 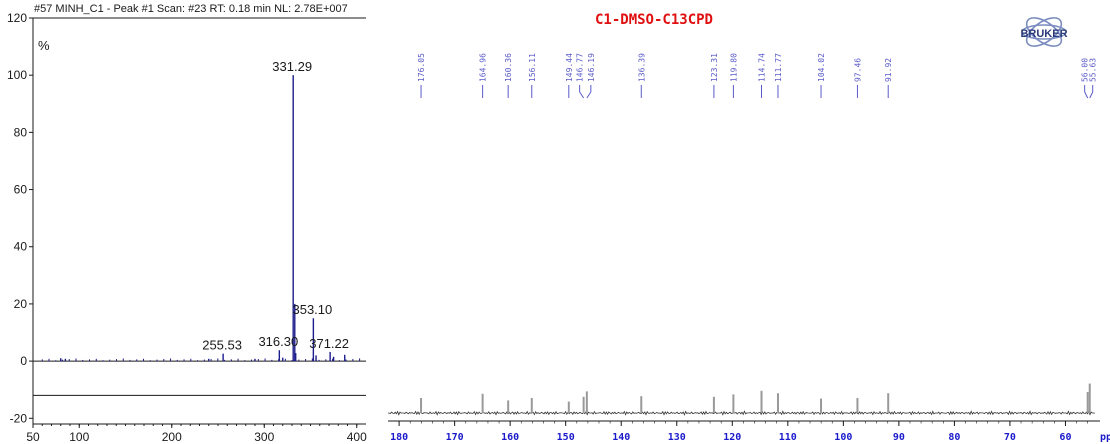 What do you see at coordinates (455, 437) in the screenshot?
I see `x-tick-label: 170` at bounding box center [455, 437].